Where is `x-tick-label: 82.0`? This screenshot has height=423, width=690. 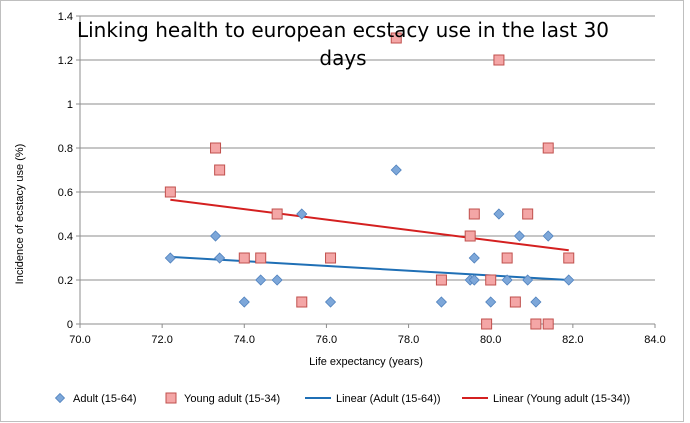
x-tick-label: 82.0 is located at coordinates (572, 340).